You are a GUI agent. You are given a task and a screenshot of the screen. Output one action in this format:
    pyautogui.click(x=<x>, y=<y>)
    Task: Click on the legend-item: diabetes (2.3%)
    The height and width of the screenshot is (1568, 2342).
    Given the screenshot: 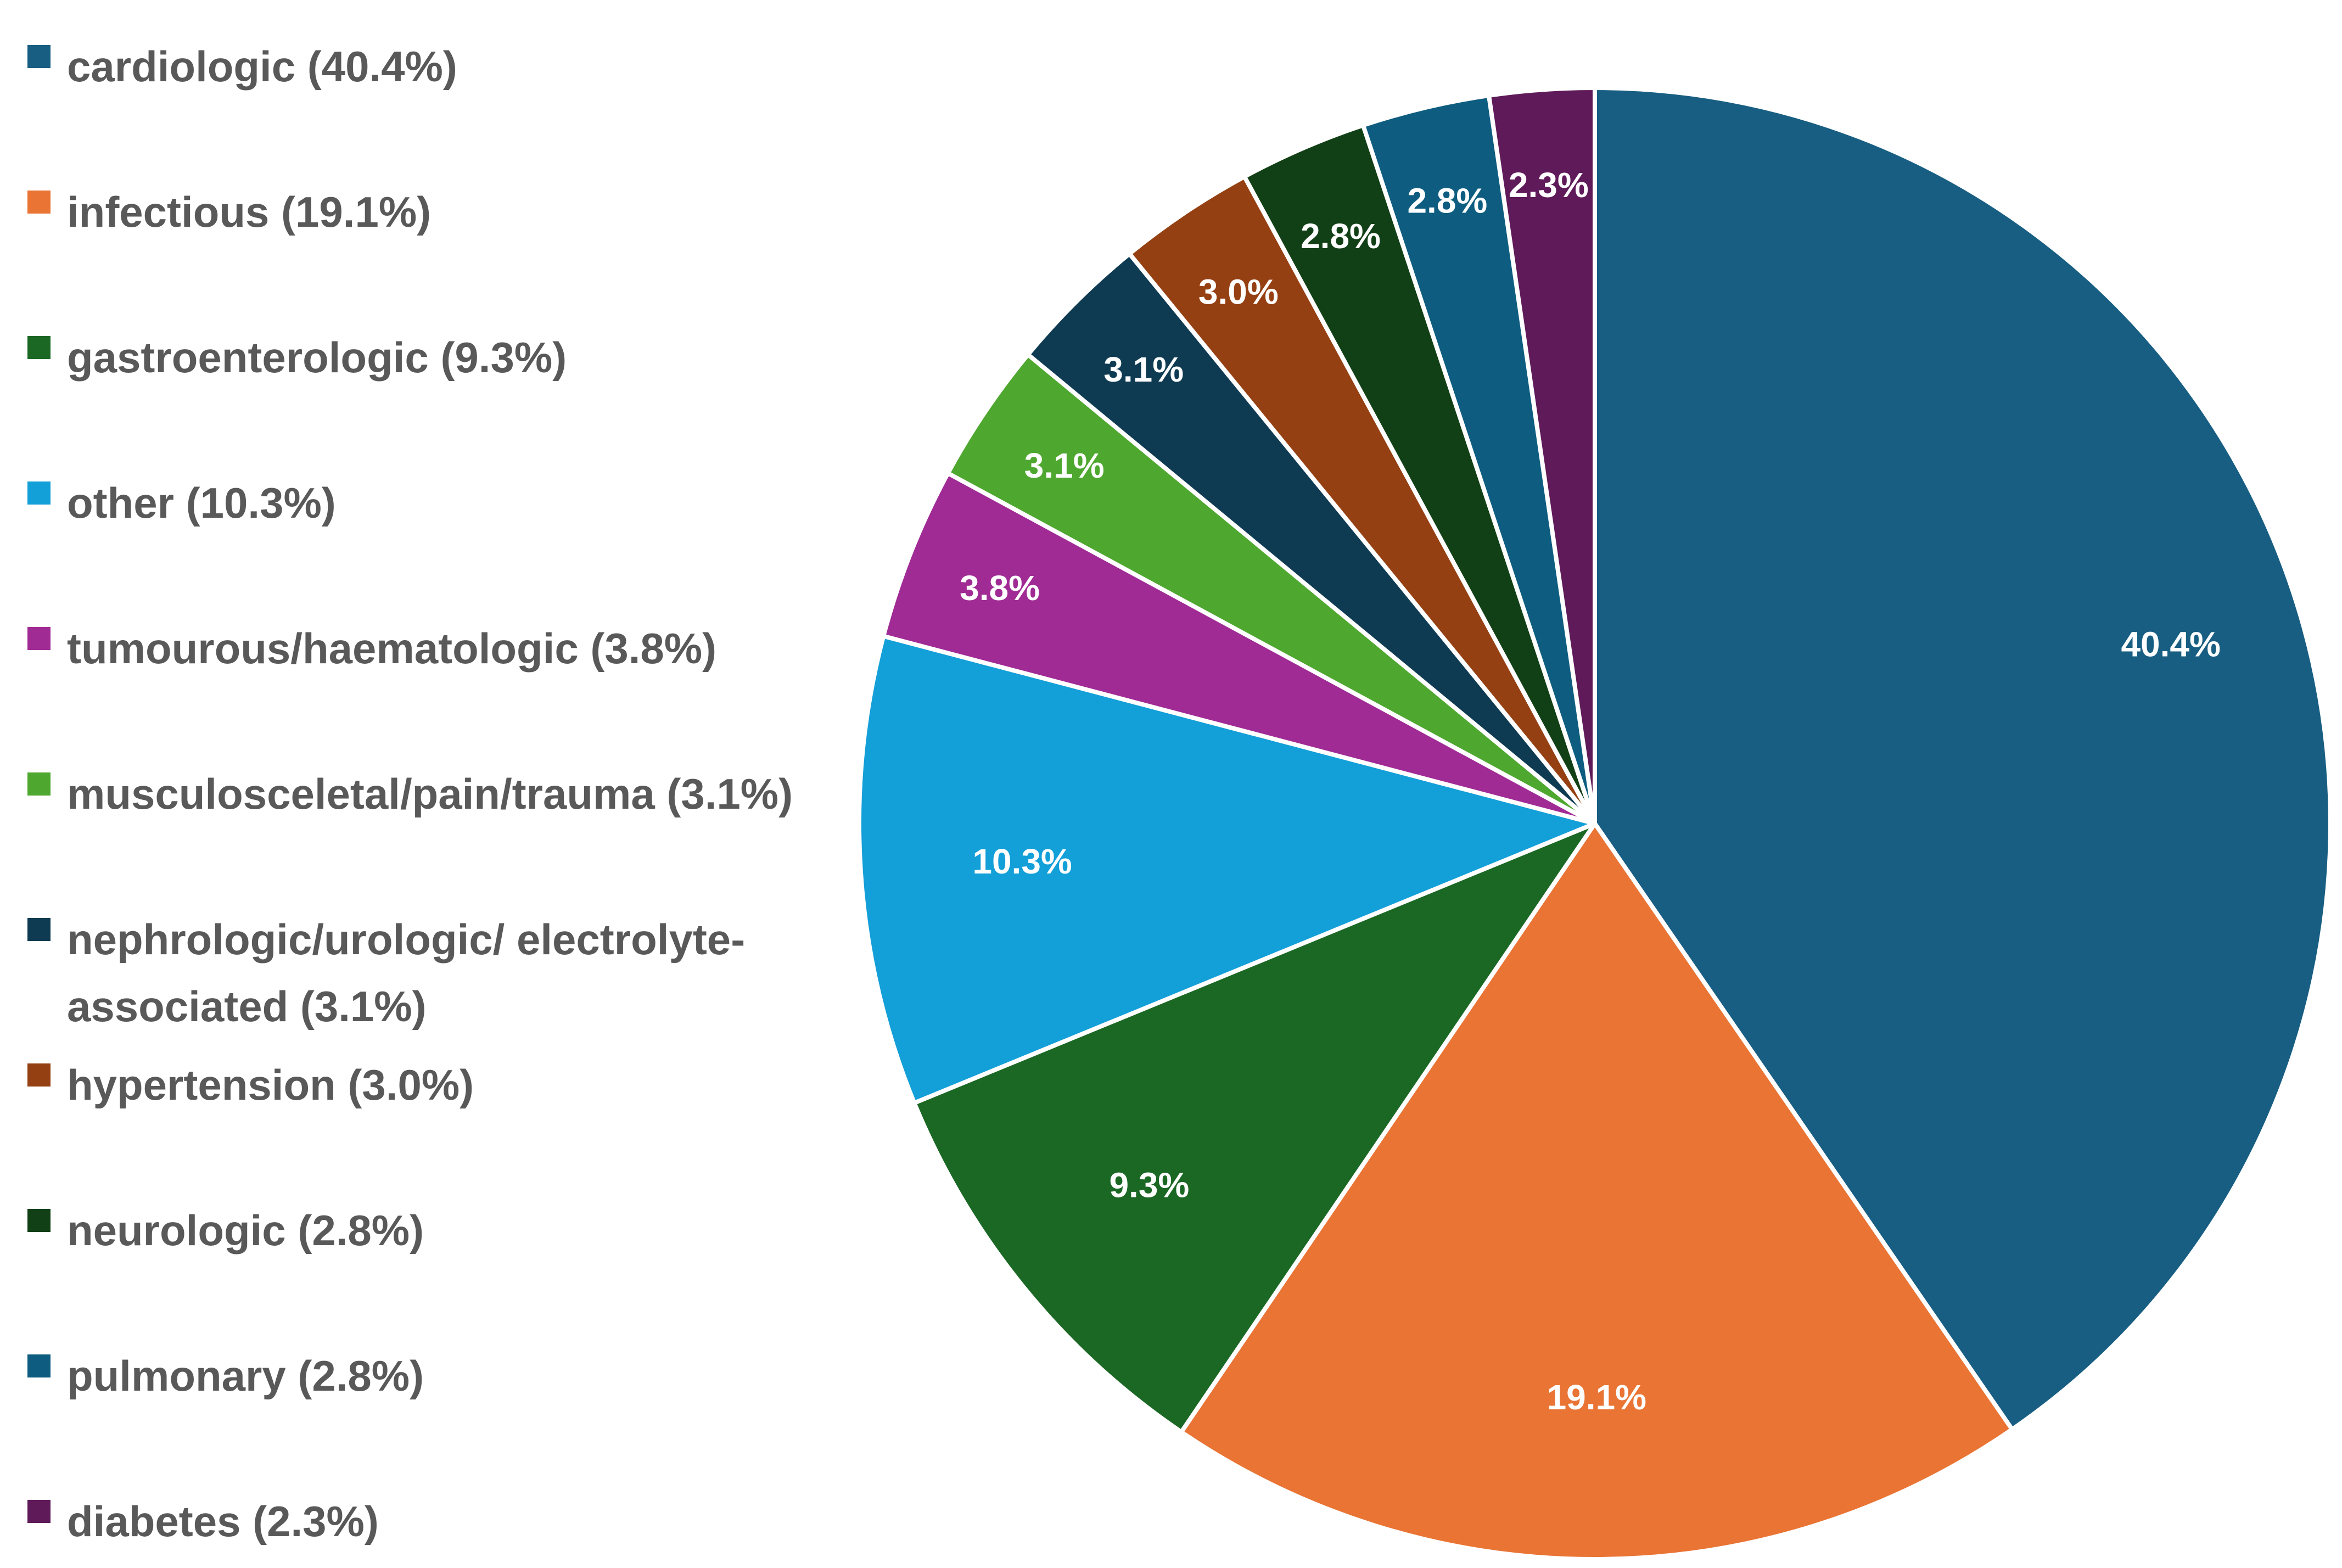 What is the action you would take?
    pyautogui.click(x=426, y=1522)
    